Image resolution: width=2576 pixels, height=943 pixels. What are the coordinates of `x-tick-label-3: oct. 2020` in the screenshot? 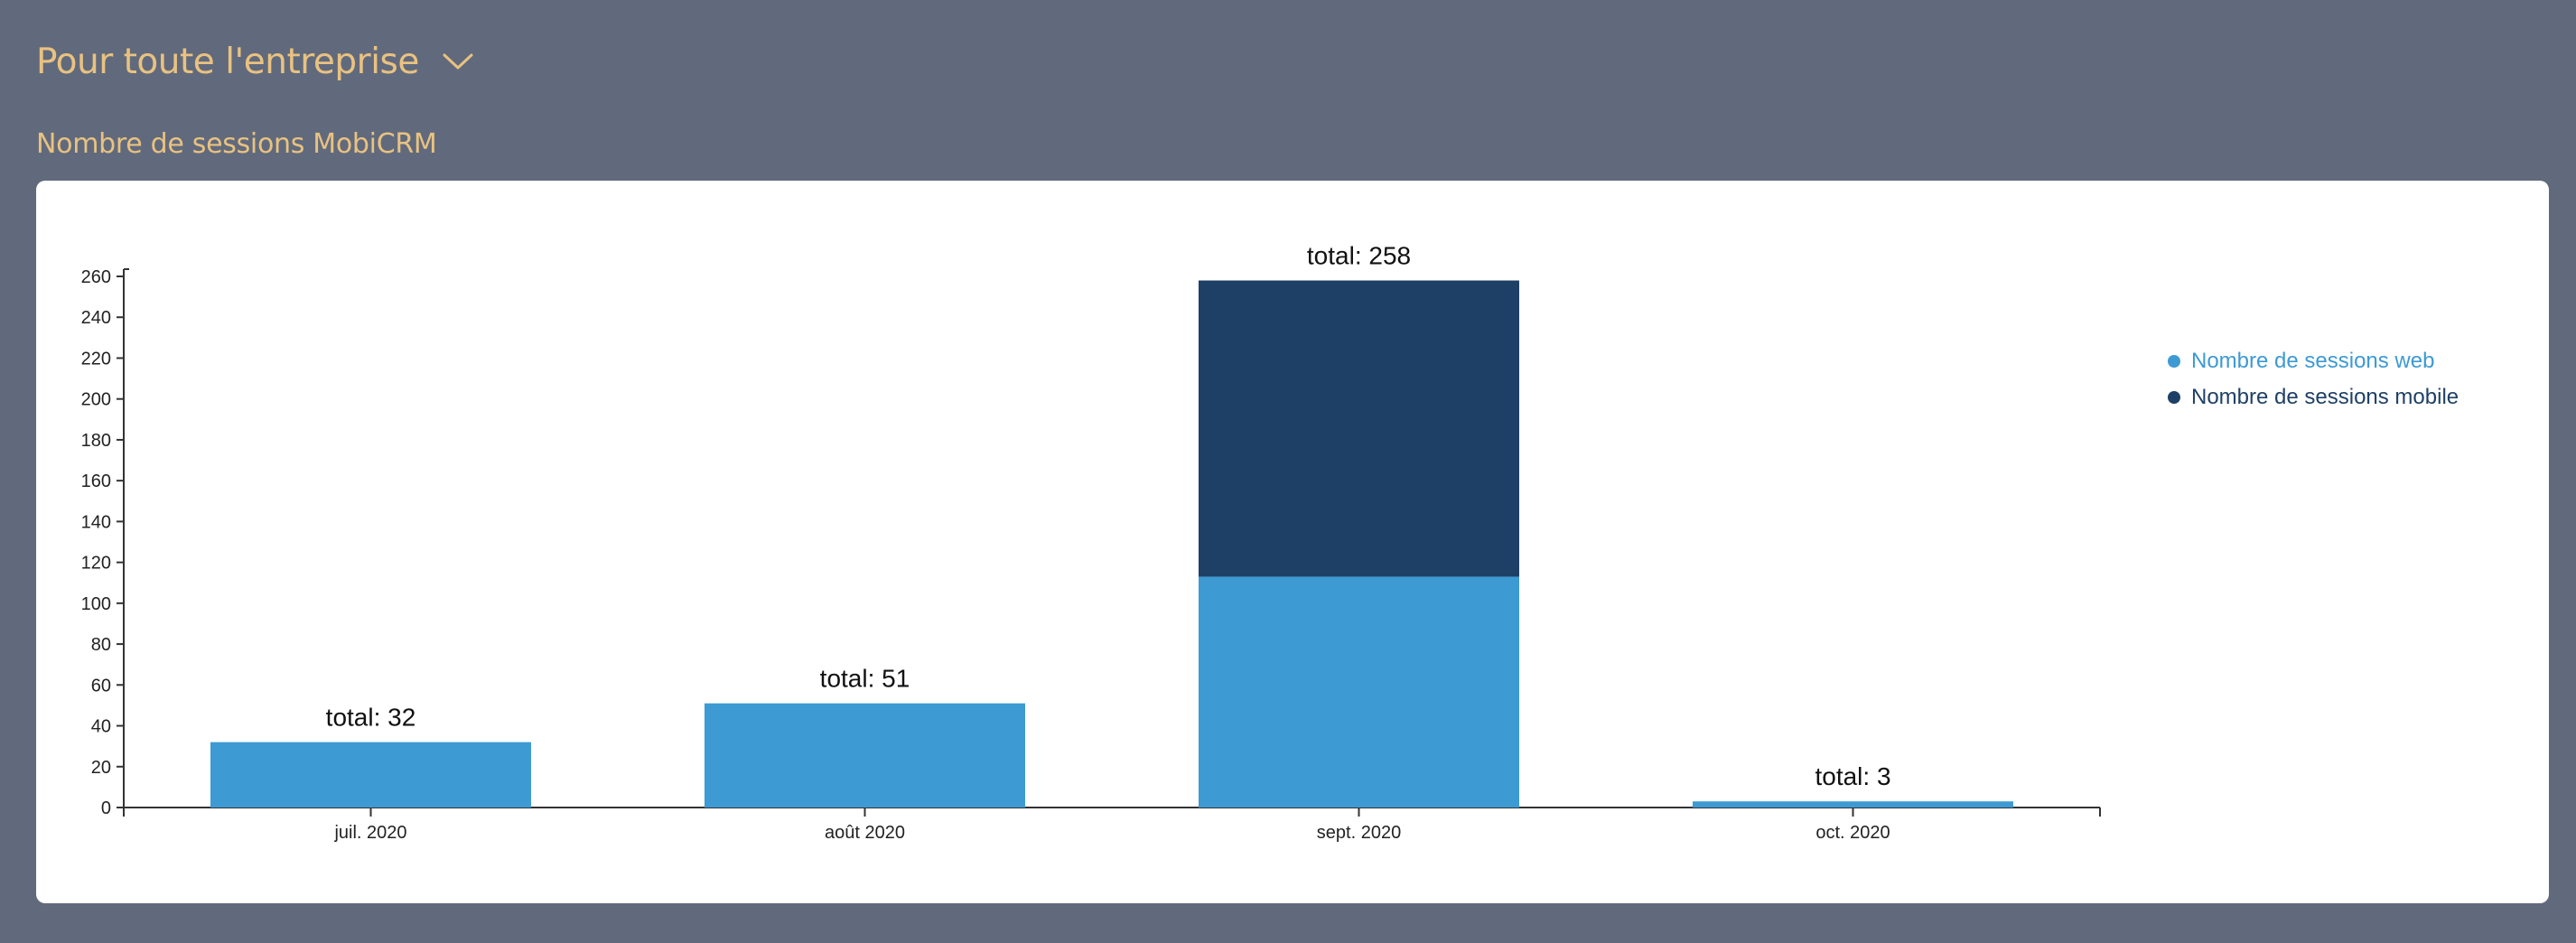 It's located at (1853, 833).